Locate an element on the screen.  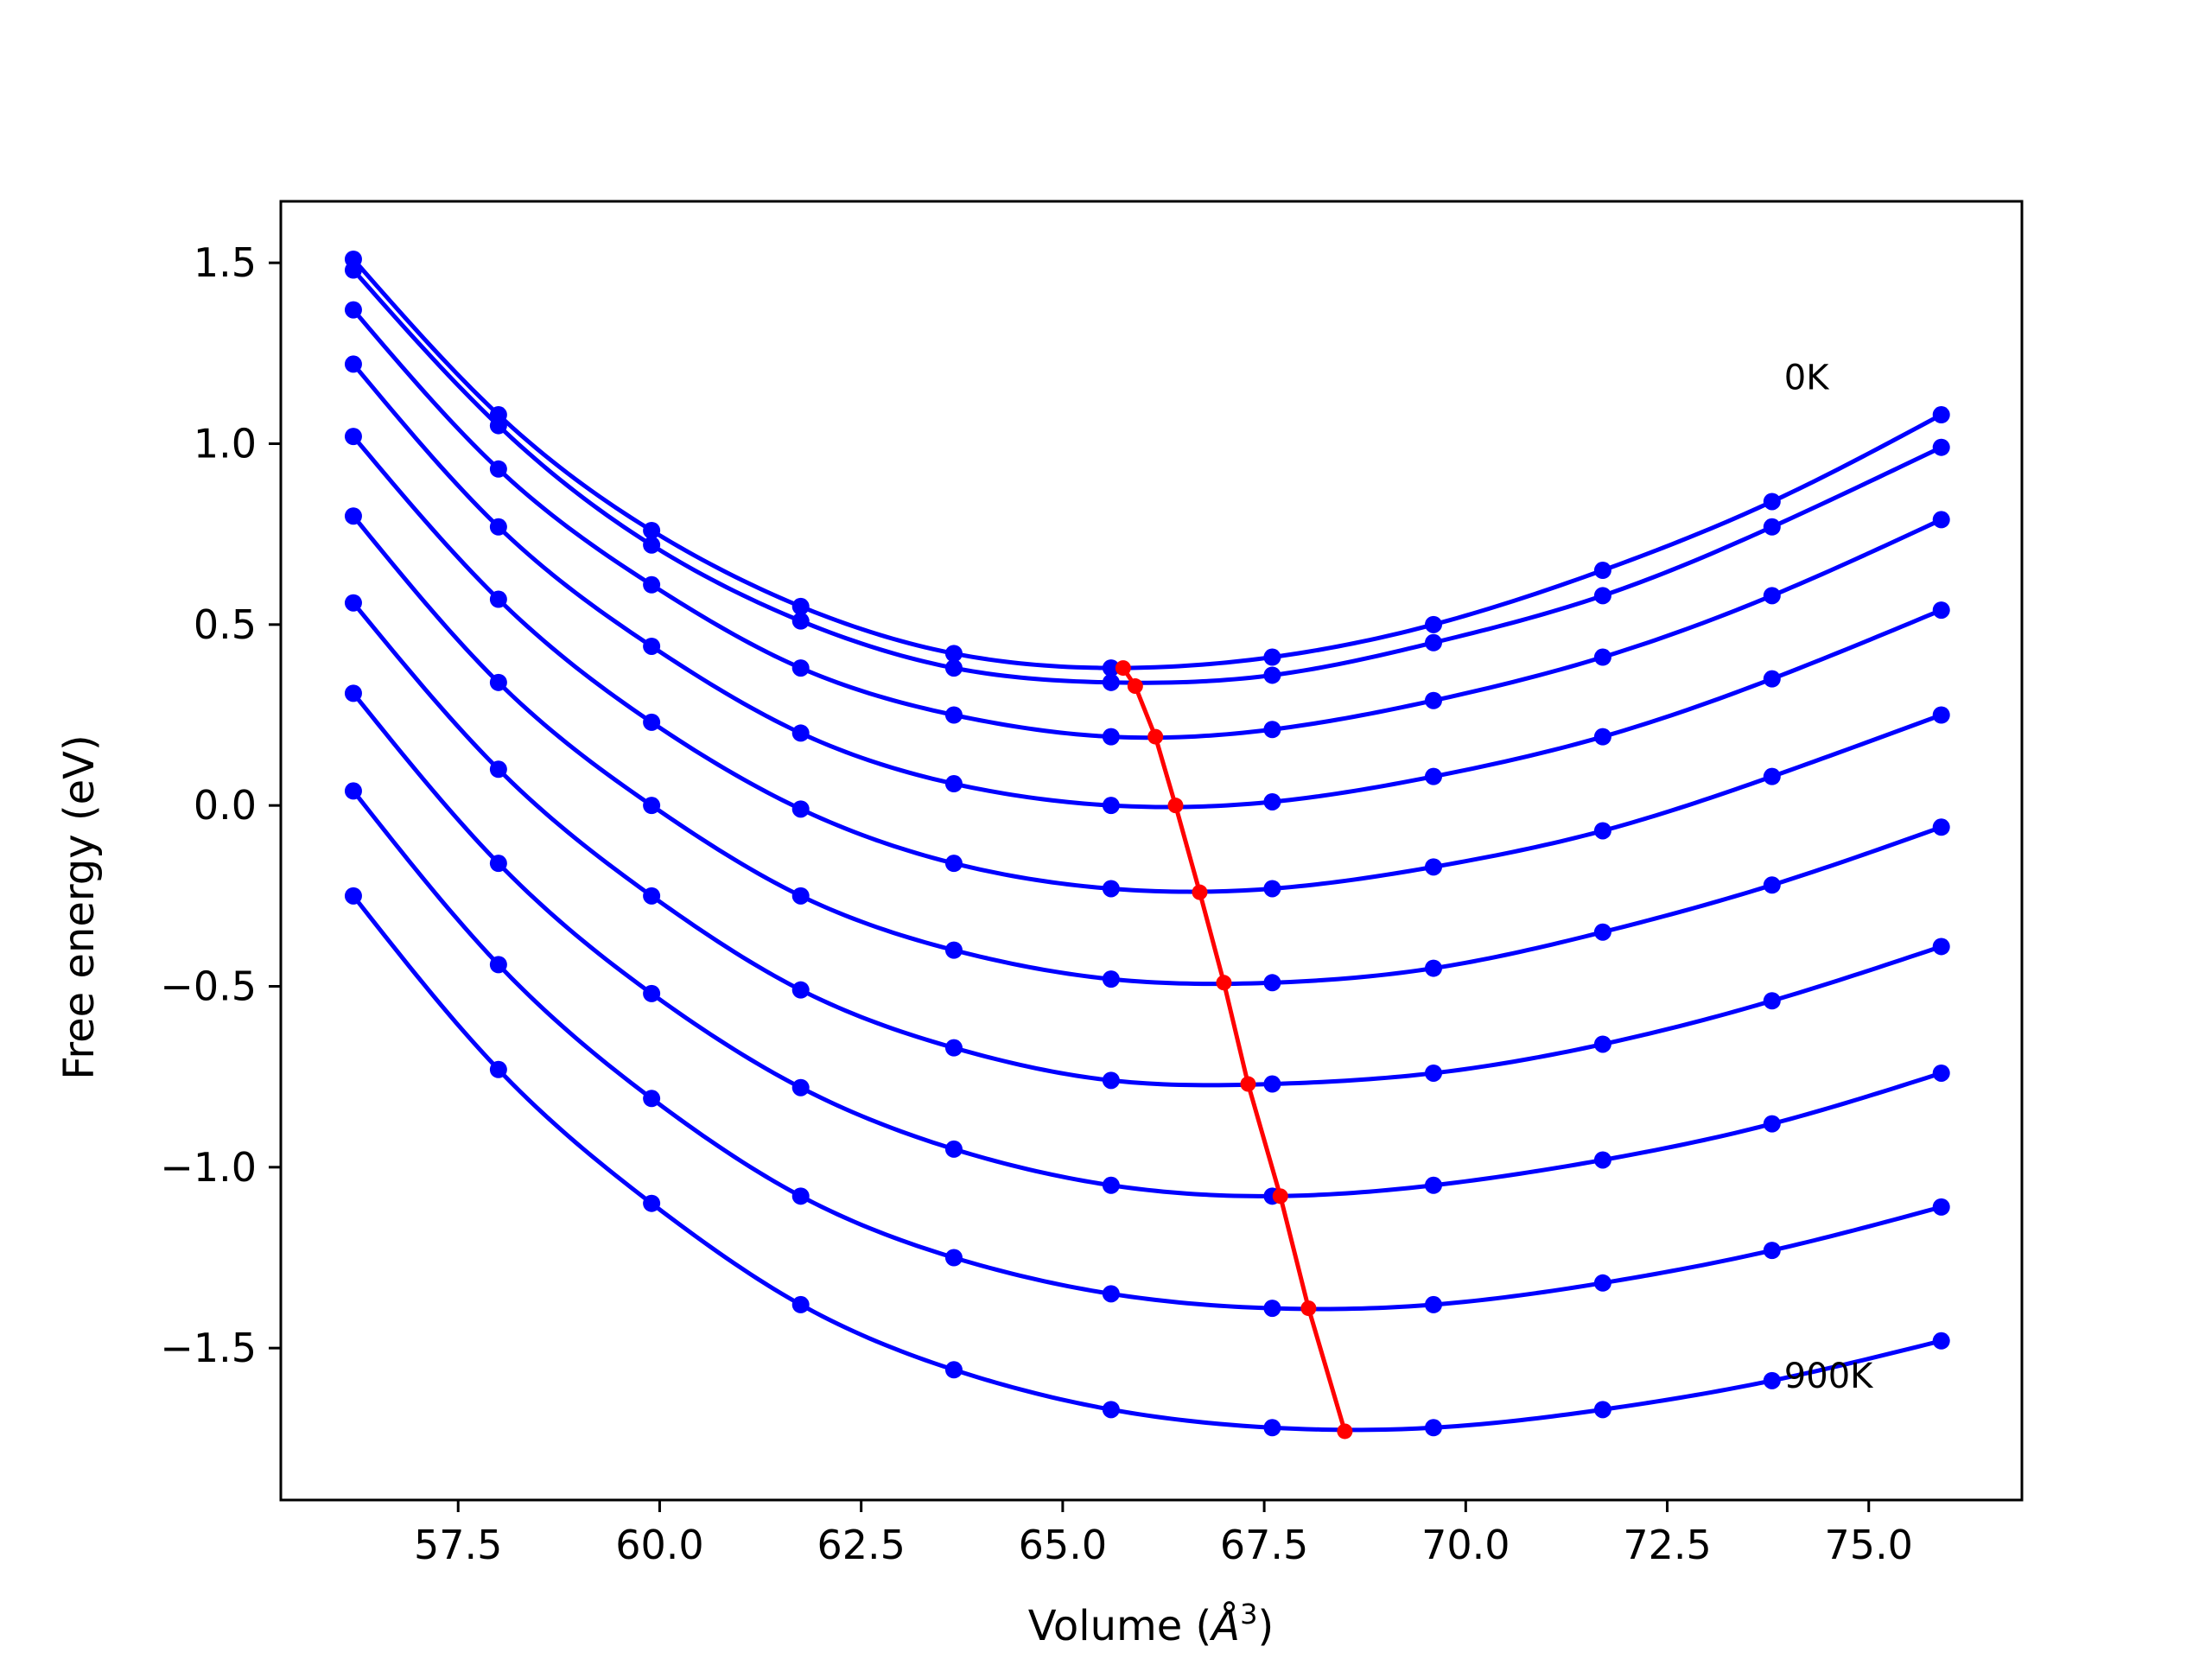
x-axis-title: Volume (Å3) is located at coordinates (1151, 1624).